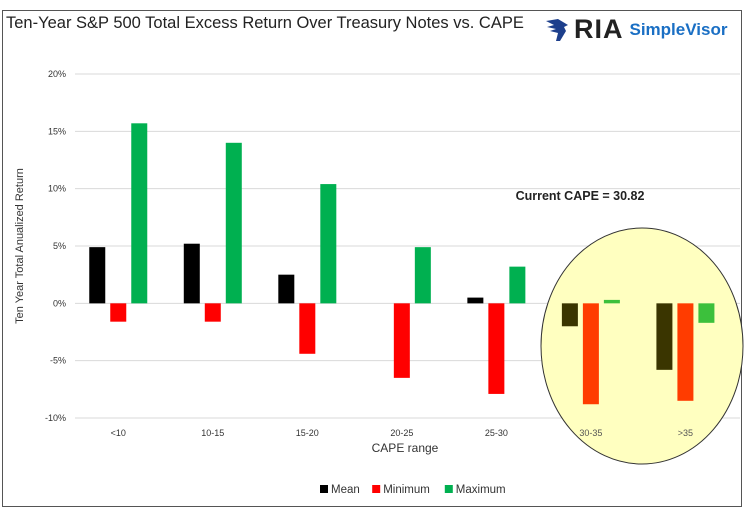  I want to click on x-tick-label: 30-35, so click(590, 433).